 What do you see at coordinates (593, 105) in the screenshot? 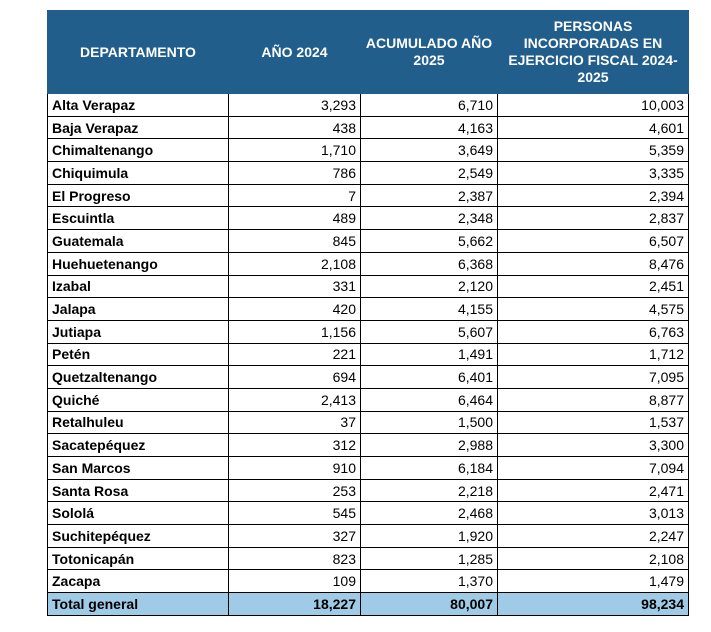
I see `table-cell: 10,003` at bounding box center [593, 105].